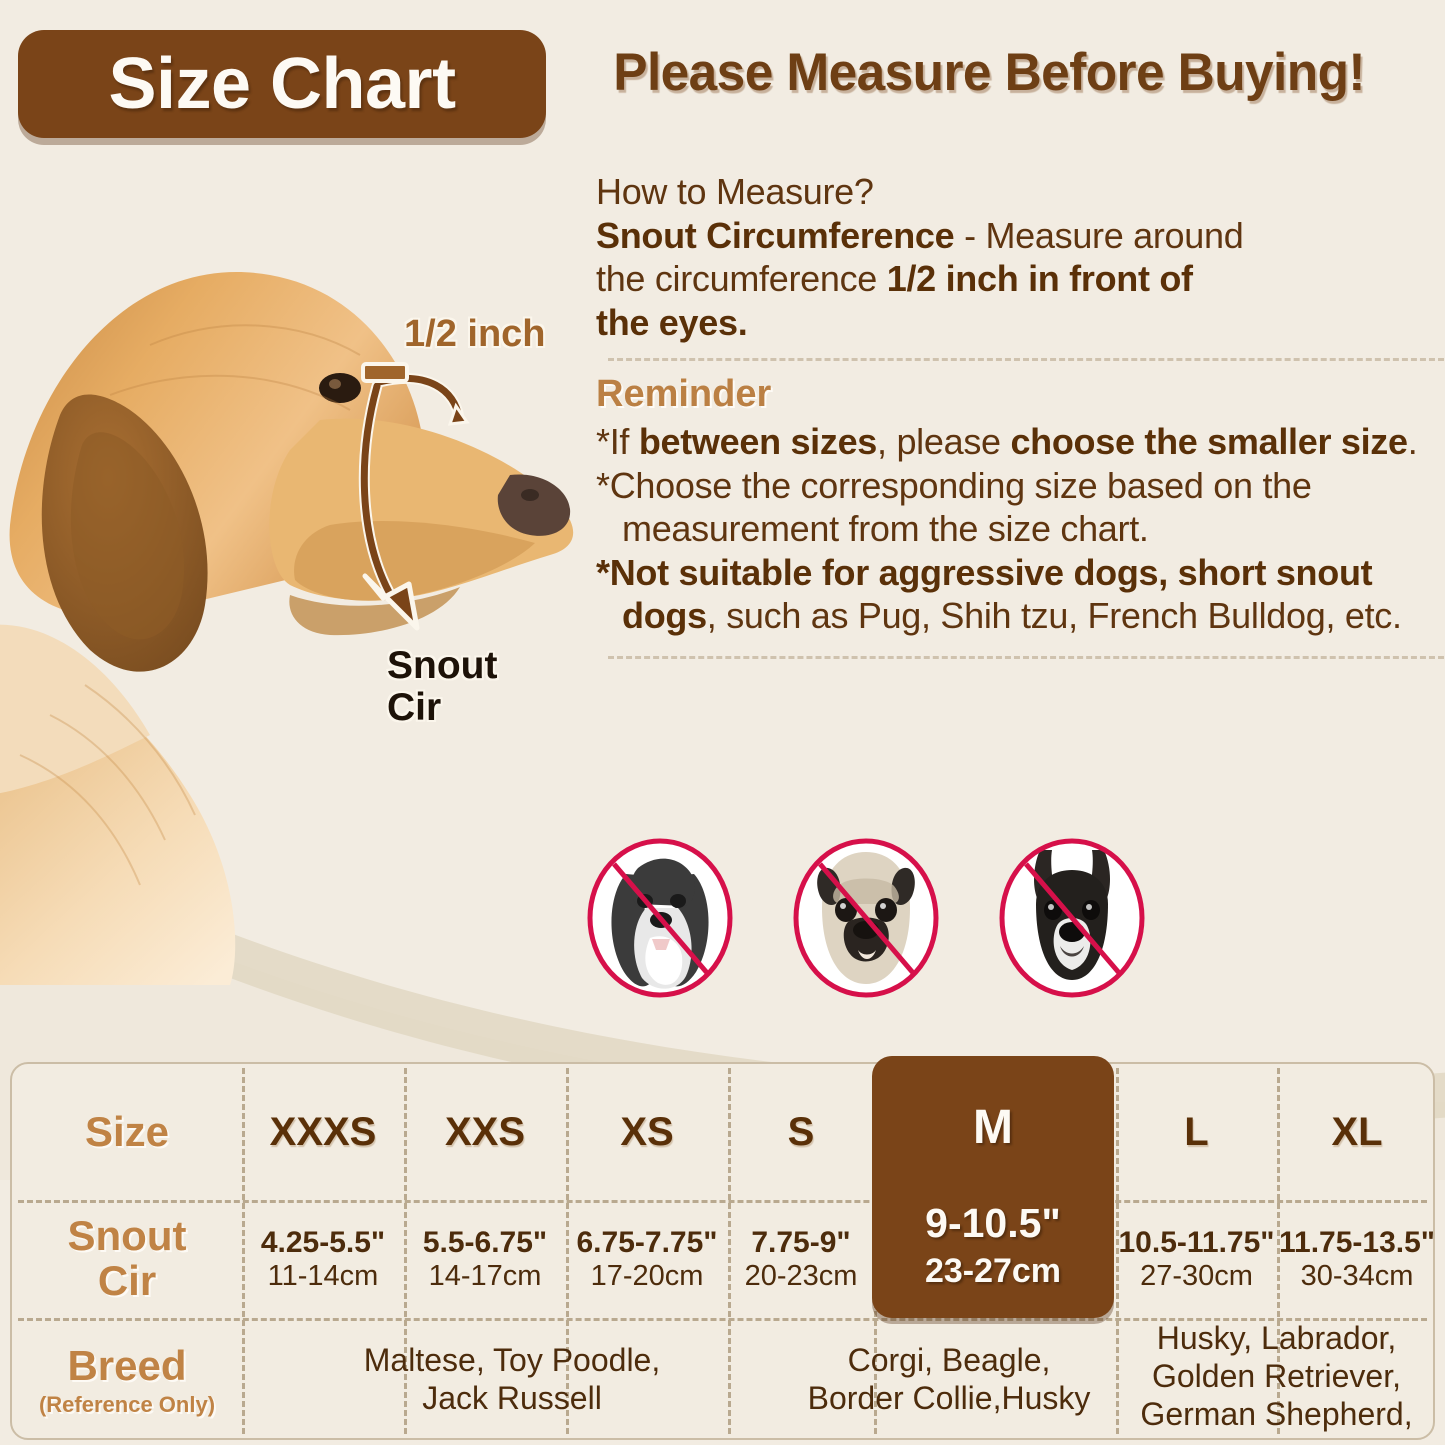 The width and height of the screenshot is (1445, 1445). What do you see at coordinates (1209, 442) in the screenshot?
I see `reminder-1-bold-2: choose the smaller size` at bounding box center [1209, 442].